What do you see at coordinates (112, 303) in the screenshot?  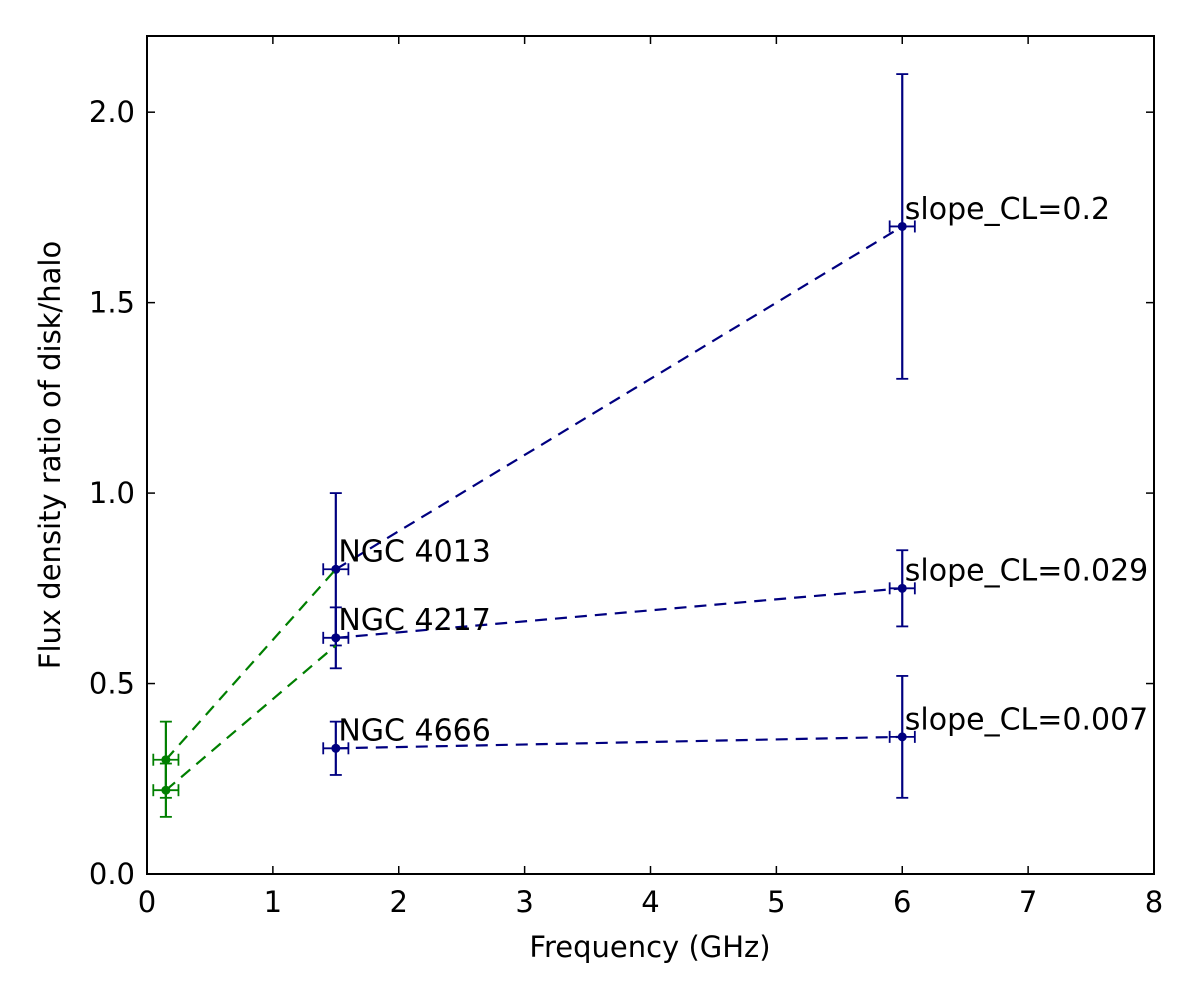 I see `y-tick-label: 1.5` at bounding box center [112, 303].